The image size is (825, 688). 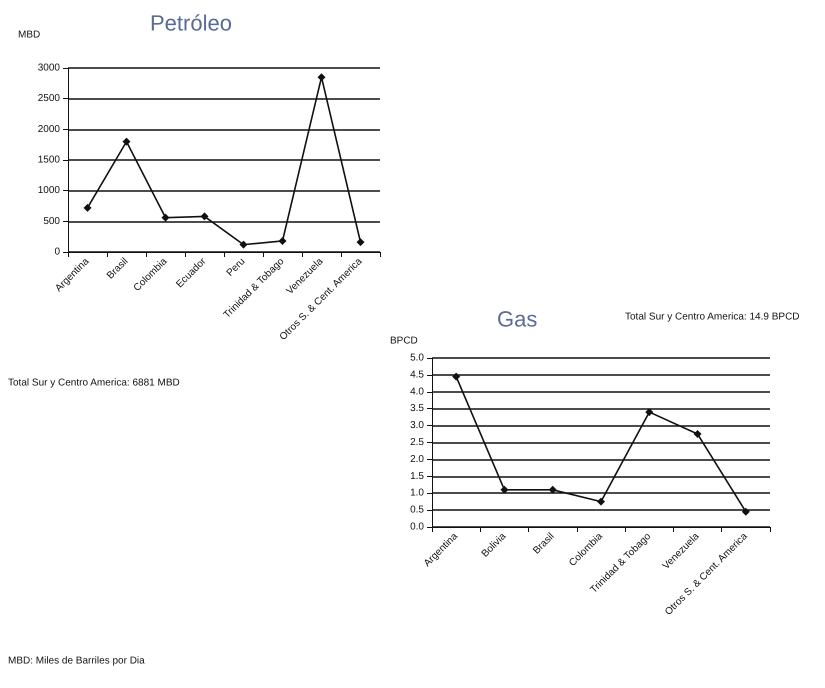 What do you see at coordinates (49, 98) in the screenshot?
I see `y-tick-label: 2500` at bounding box center [49, 98].